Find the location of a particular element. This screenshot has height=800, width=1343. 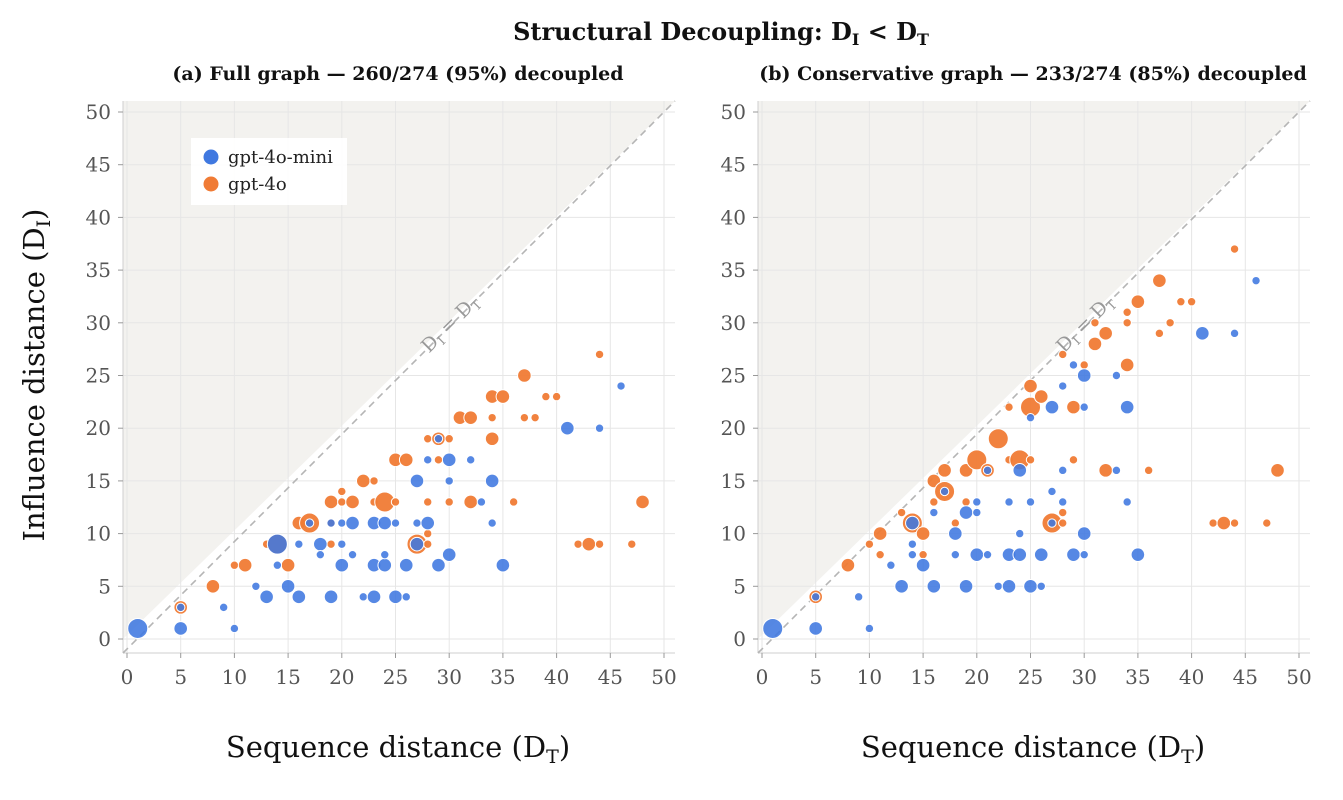

panel-a-y-tick-40: 40 is located at coordinates (98, 217).